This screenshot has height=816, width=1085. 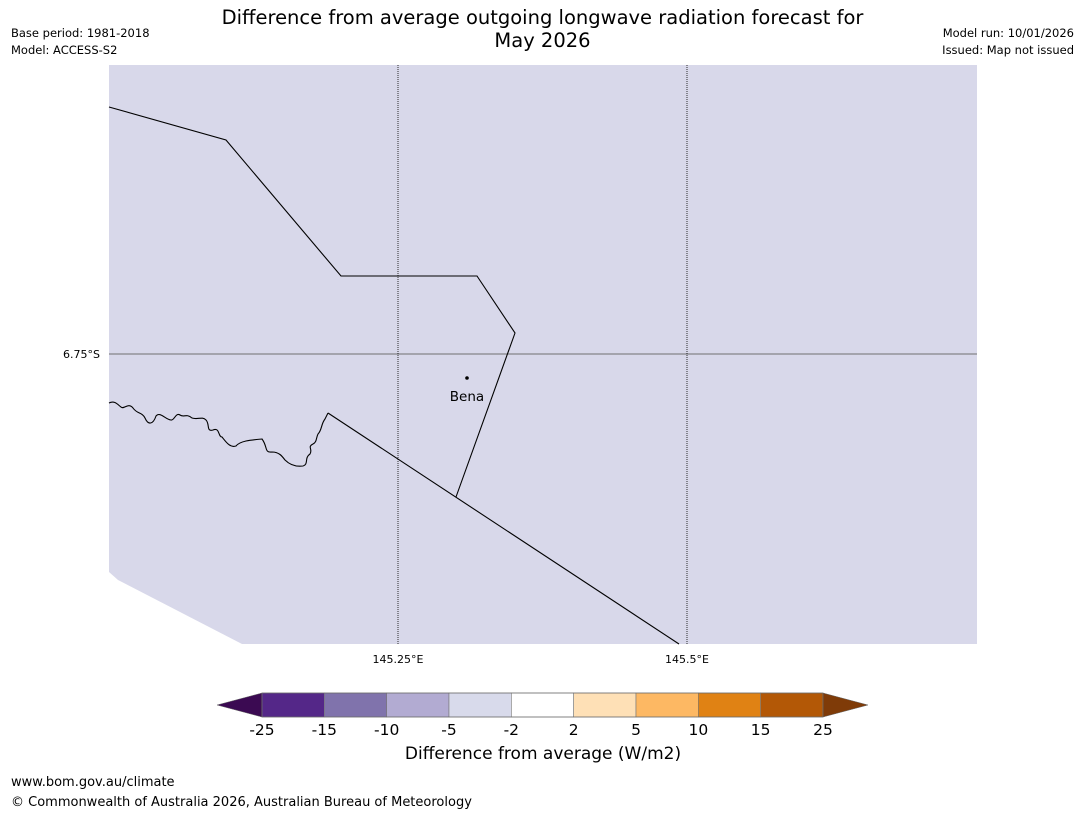 I want to click on title-line-2: May 2026, so click(x=542, y=40).